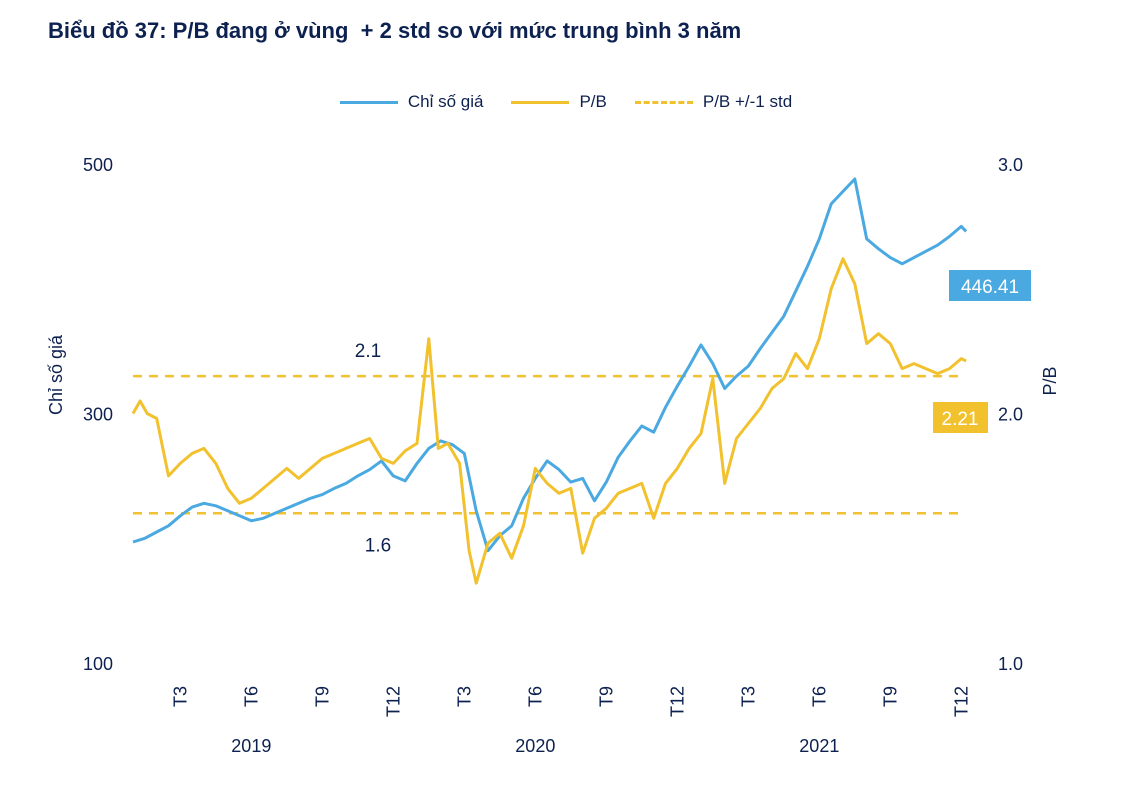  I want to click on legend-item-pb: P/B, so click(559, 102).